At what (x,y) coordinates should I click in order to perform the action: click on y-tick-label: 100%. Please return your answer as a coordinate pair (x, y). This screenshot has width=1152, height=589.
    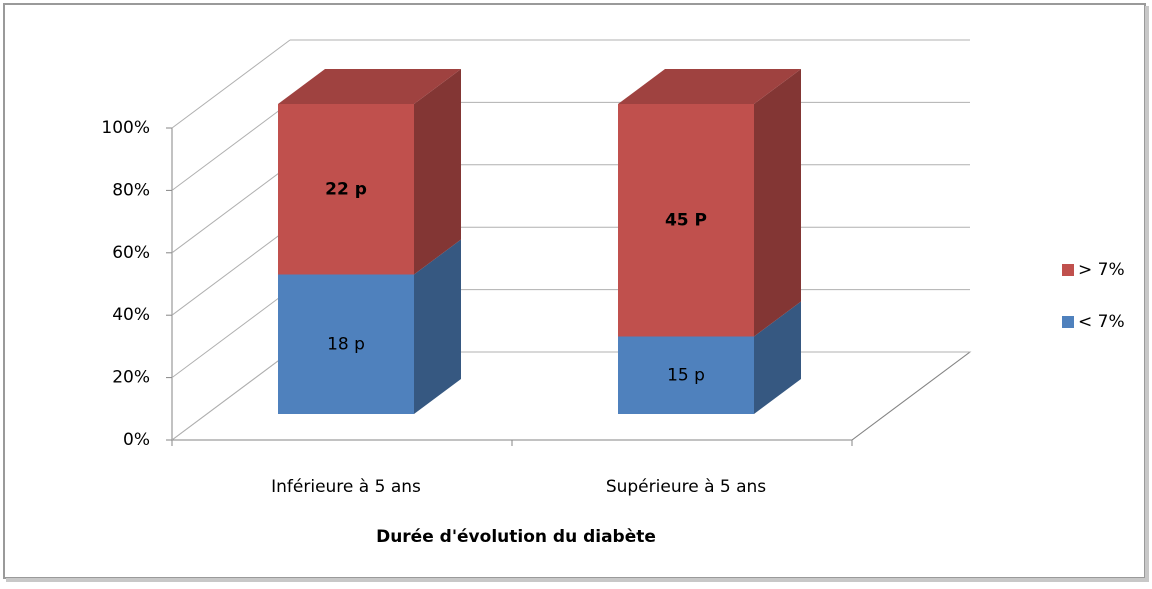
    Looking at the image, I should click on (125, 128).